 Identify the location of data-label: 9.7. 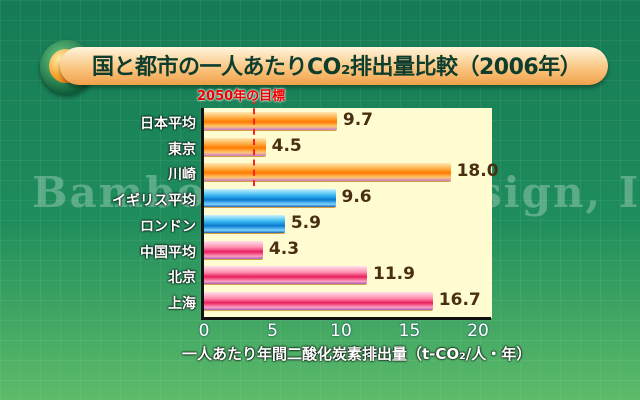
(357, 120).